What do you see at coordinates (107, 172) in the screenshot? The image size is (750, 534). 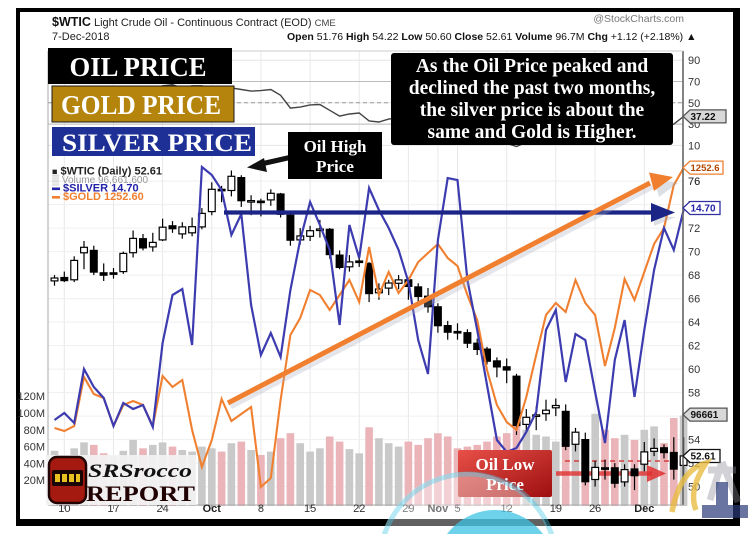 I see `svg-text: ■ $WTIC (Daily) 52.61` at bounding box center [107, 172].